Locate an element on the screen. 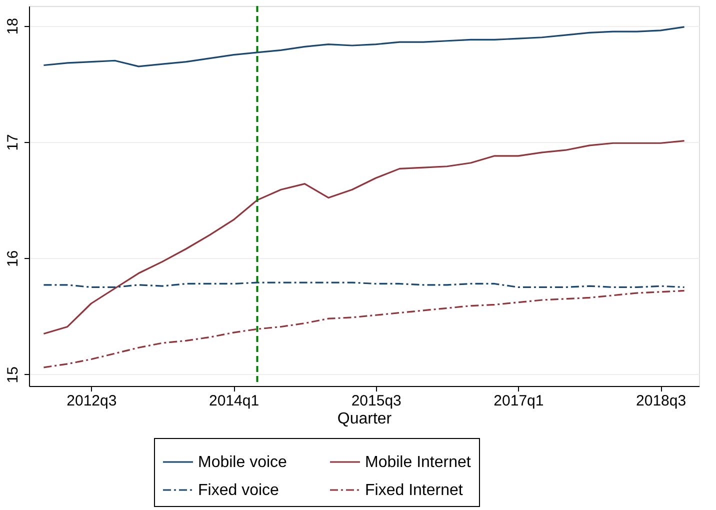  x-tick-label: 2018q3 is located at coordinates (661, 401).